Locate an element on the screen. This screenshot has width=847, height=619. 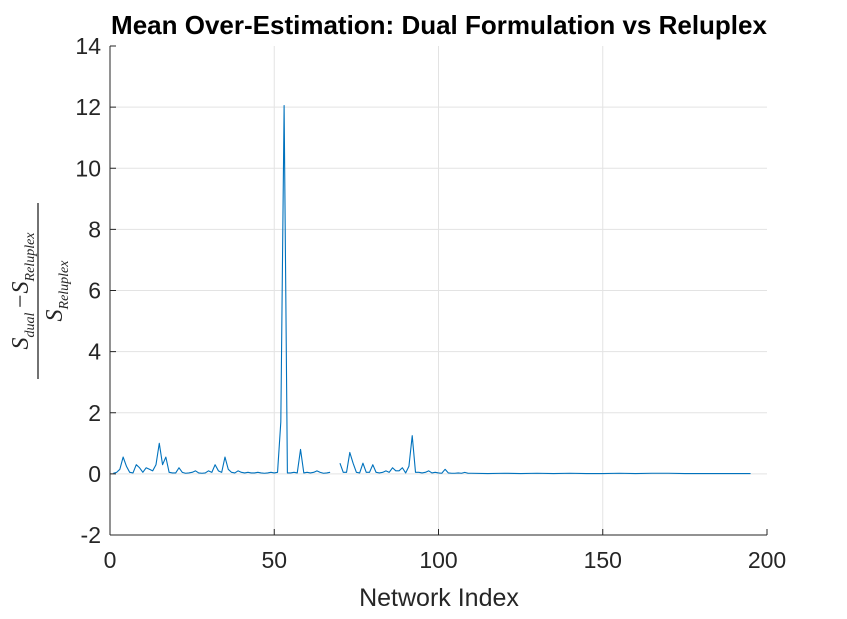
y-num-a: S is located at coordinates (21, 344).